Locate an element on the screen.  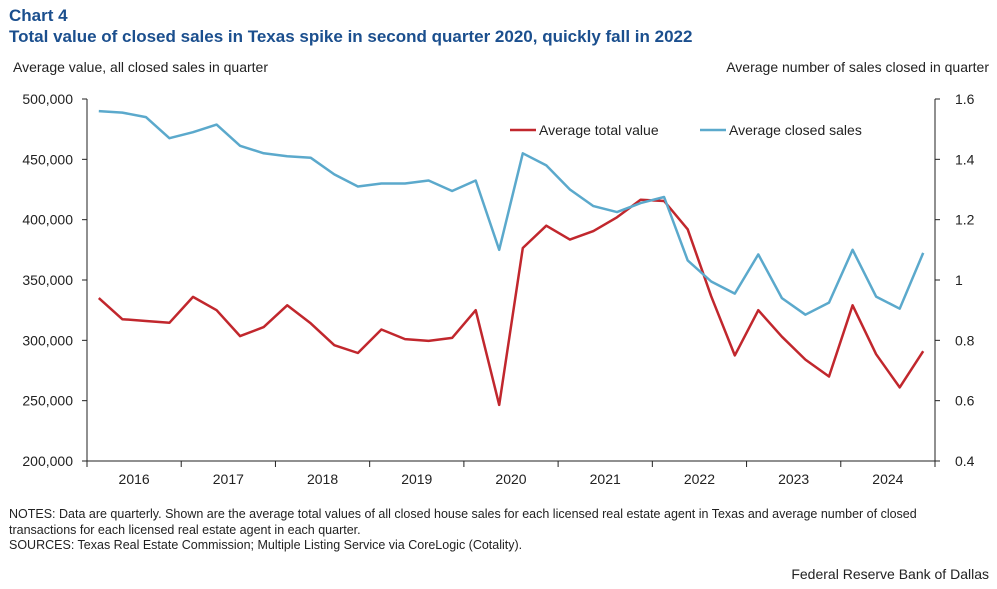
source-credit: Federal Reserve Bank of Dallas is located at coordinates (890, 574).